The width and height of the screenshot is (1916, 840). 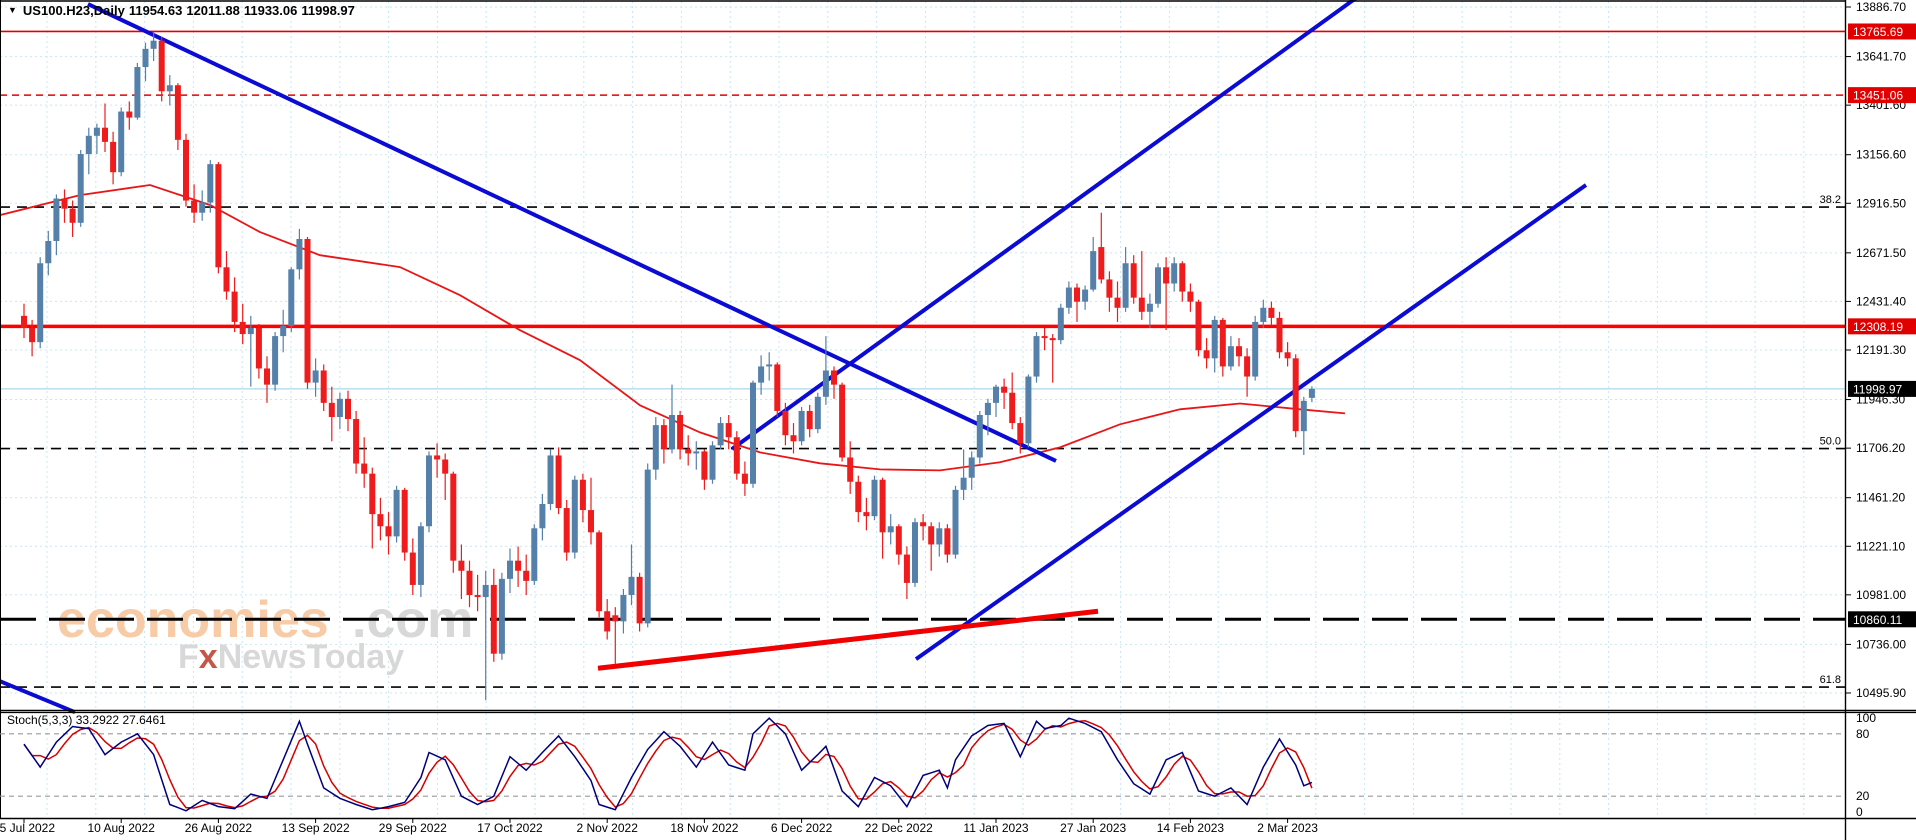 I want to click on ohlc-high: 12011.88, so click(x=213, y=10).